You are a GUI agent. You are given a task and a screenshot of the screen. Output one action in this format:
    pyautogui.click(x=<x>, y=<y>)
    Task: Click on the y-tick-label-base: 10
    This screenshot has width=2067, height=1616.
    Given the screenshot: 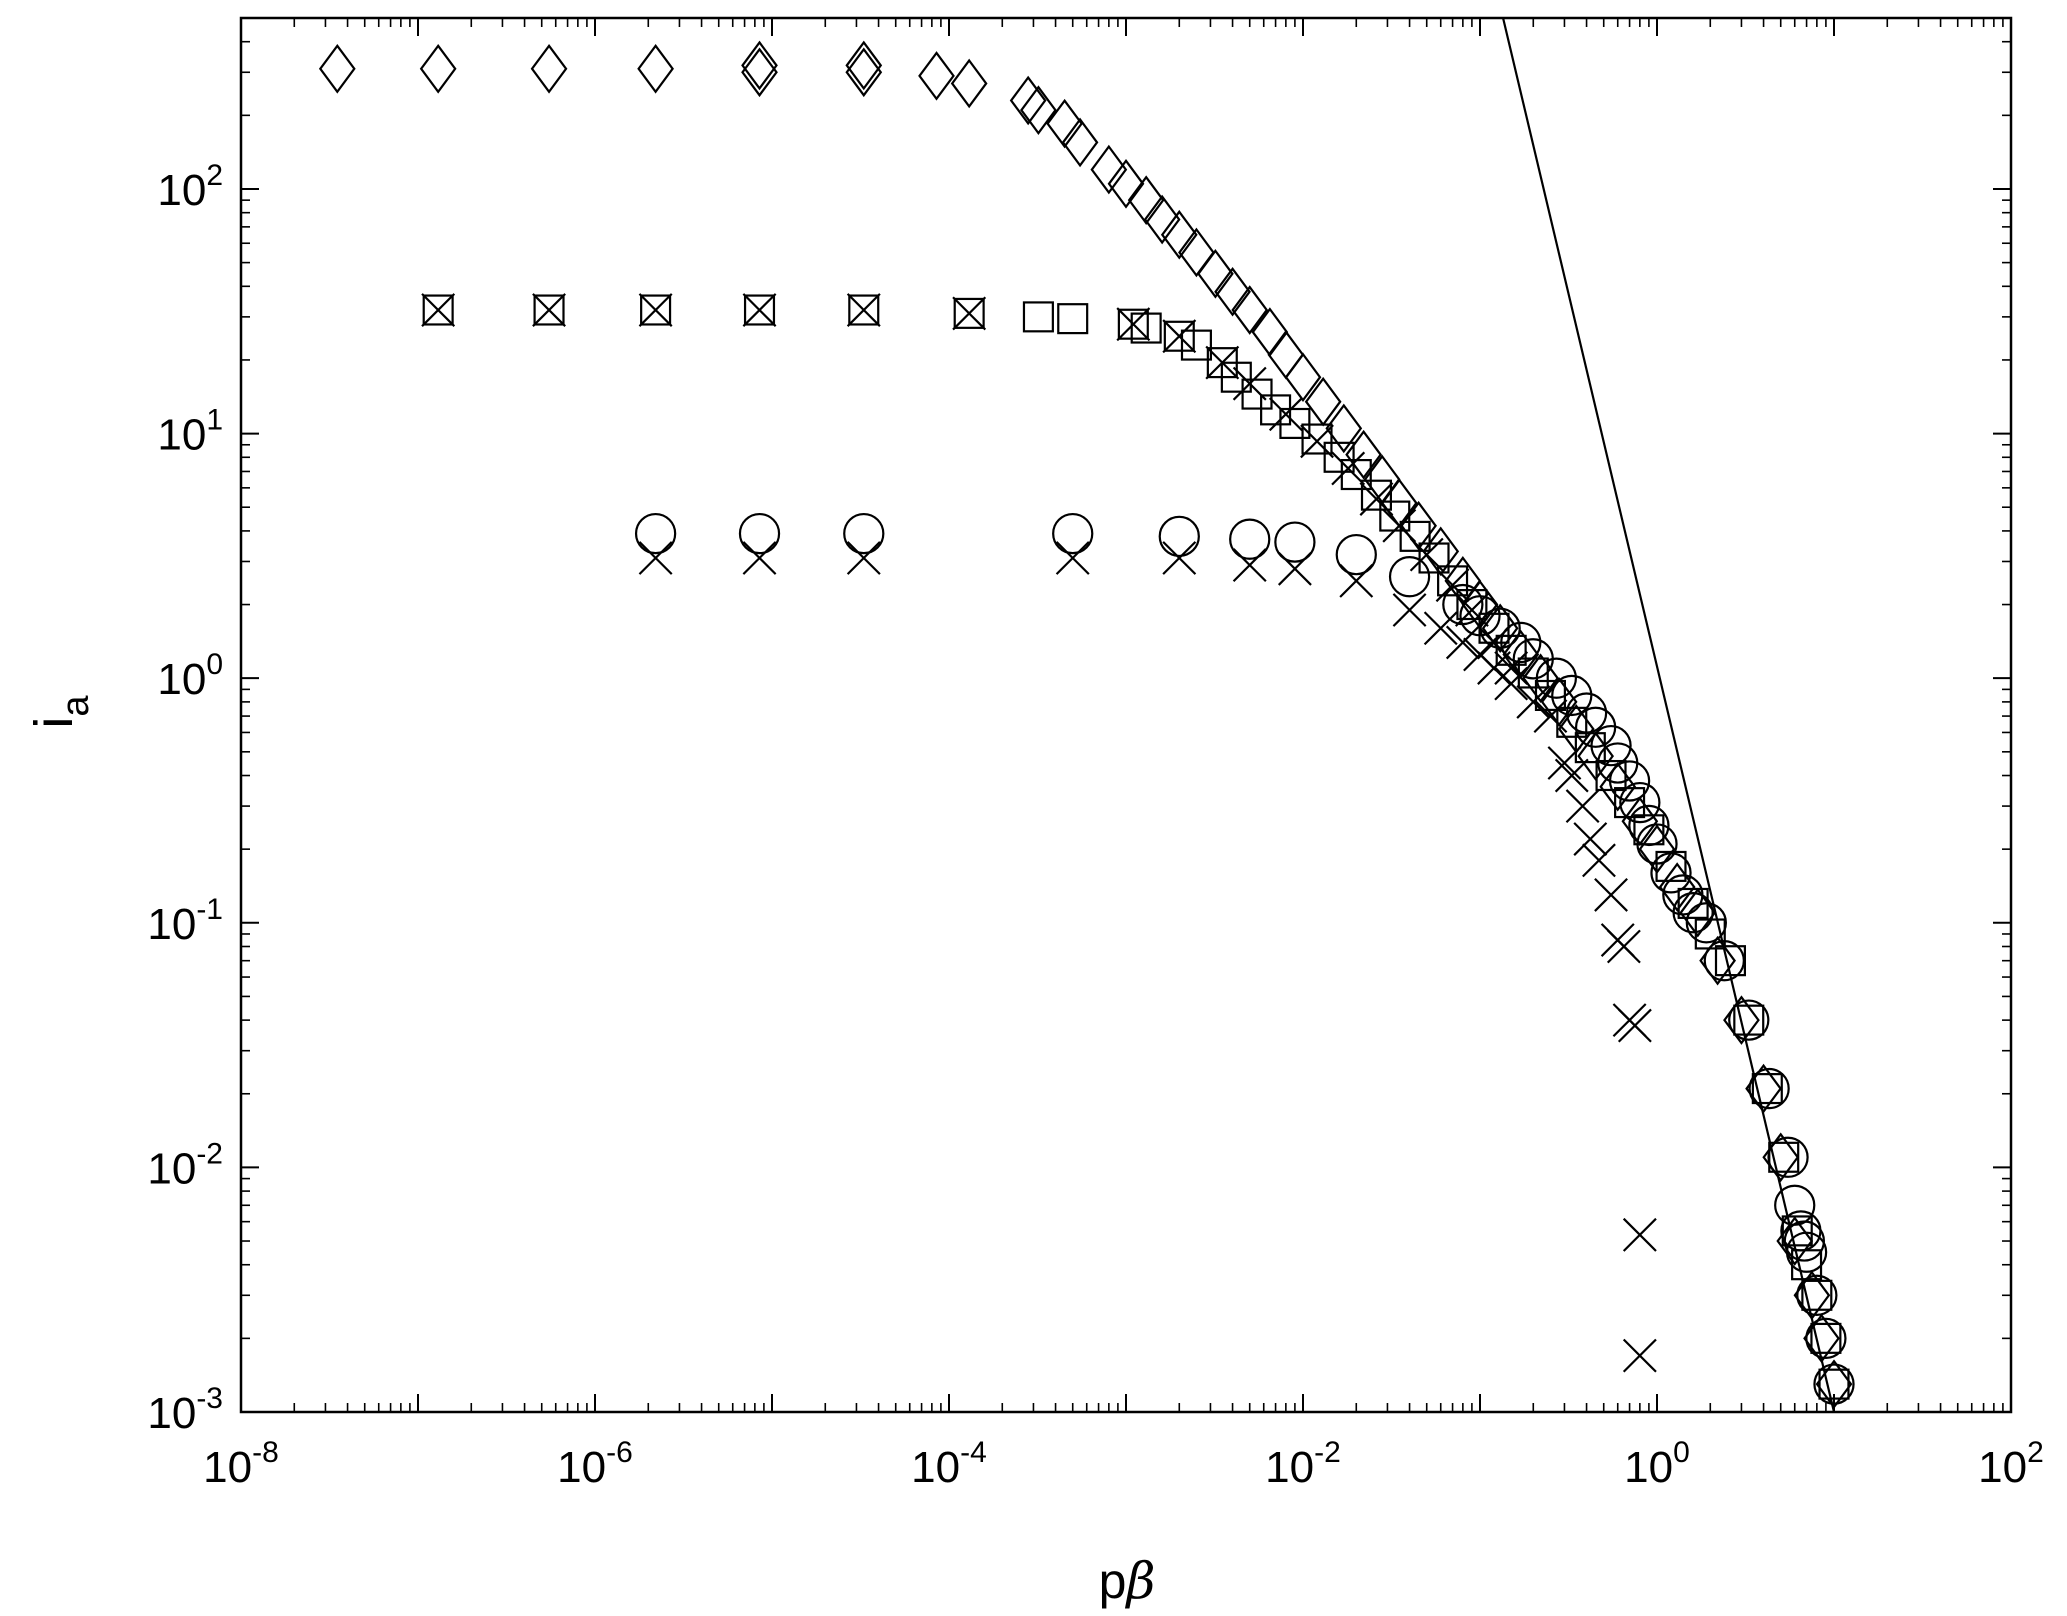 What is the action you would take?
    pyautogui.click(x=181, y=190)
    